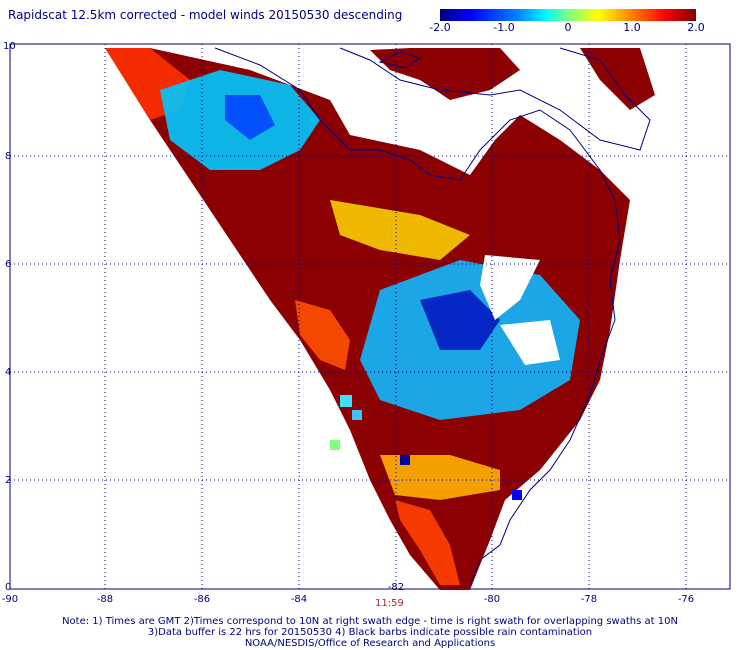 The height and width of the screenshot is (650, 740). I want to click on x-tick-label: -76, so click(686, 599).